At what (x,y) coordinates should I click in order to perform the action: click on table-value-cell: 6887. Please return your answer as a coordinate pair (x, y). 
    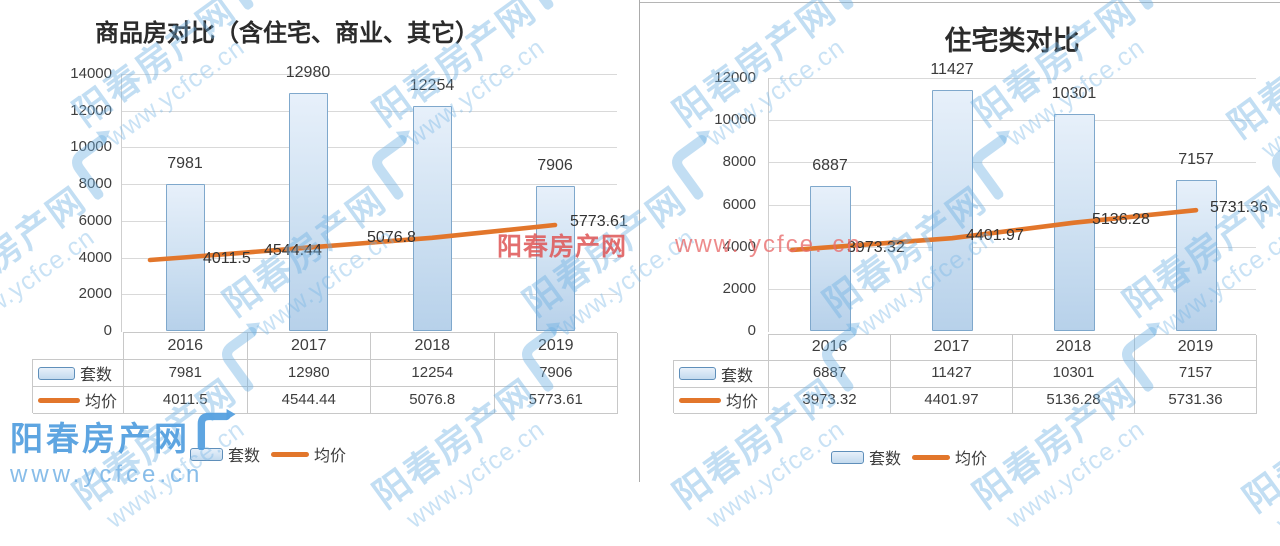
    Looking at the image, I should click on (830, 374).